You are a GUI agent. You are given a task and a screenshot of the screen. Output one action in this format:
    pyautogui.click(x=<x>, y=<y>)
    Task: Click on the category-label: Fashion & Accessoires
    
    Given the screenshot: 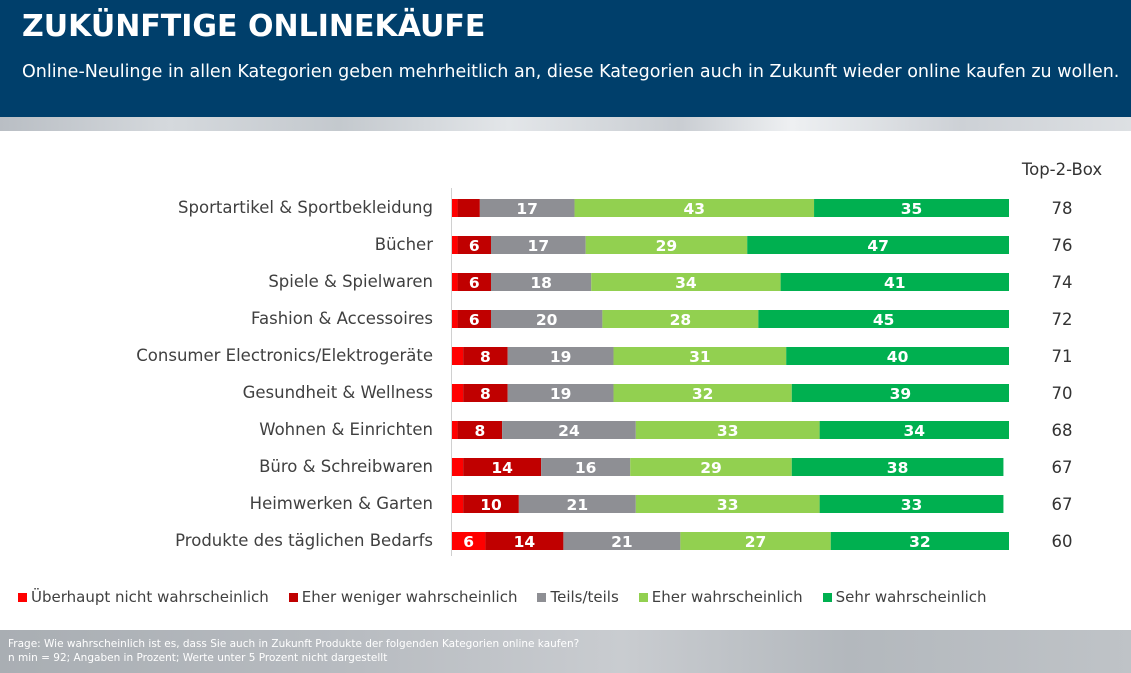 What is the action you would take?
    pyautogui.click(x=342, y=318)
    